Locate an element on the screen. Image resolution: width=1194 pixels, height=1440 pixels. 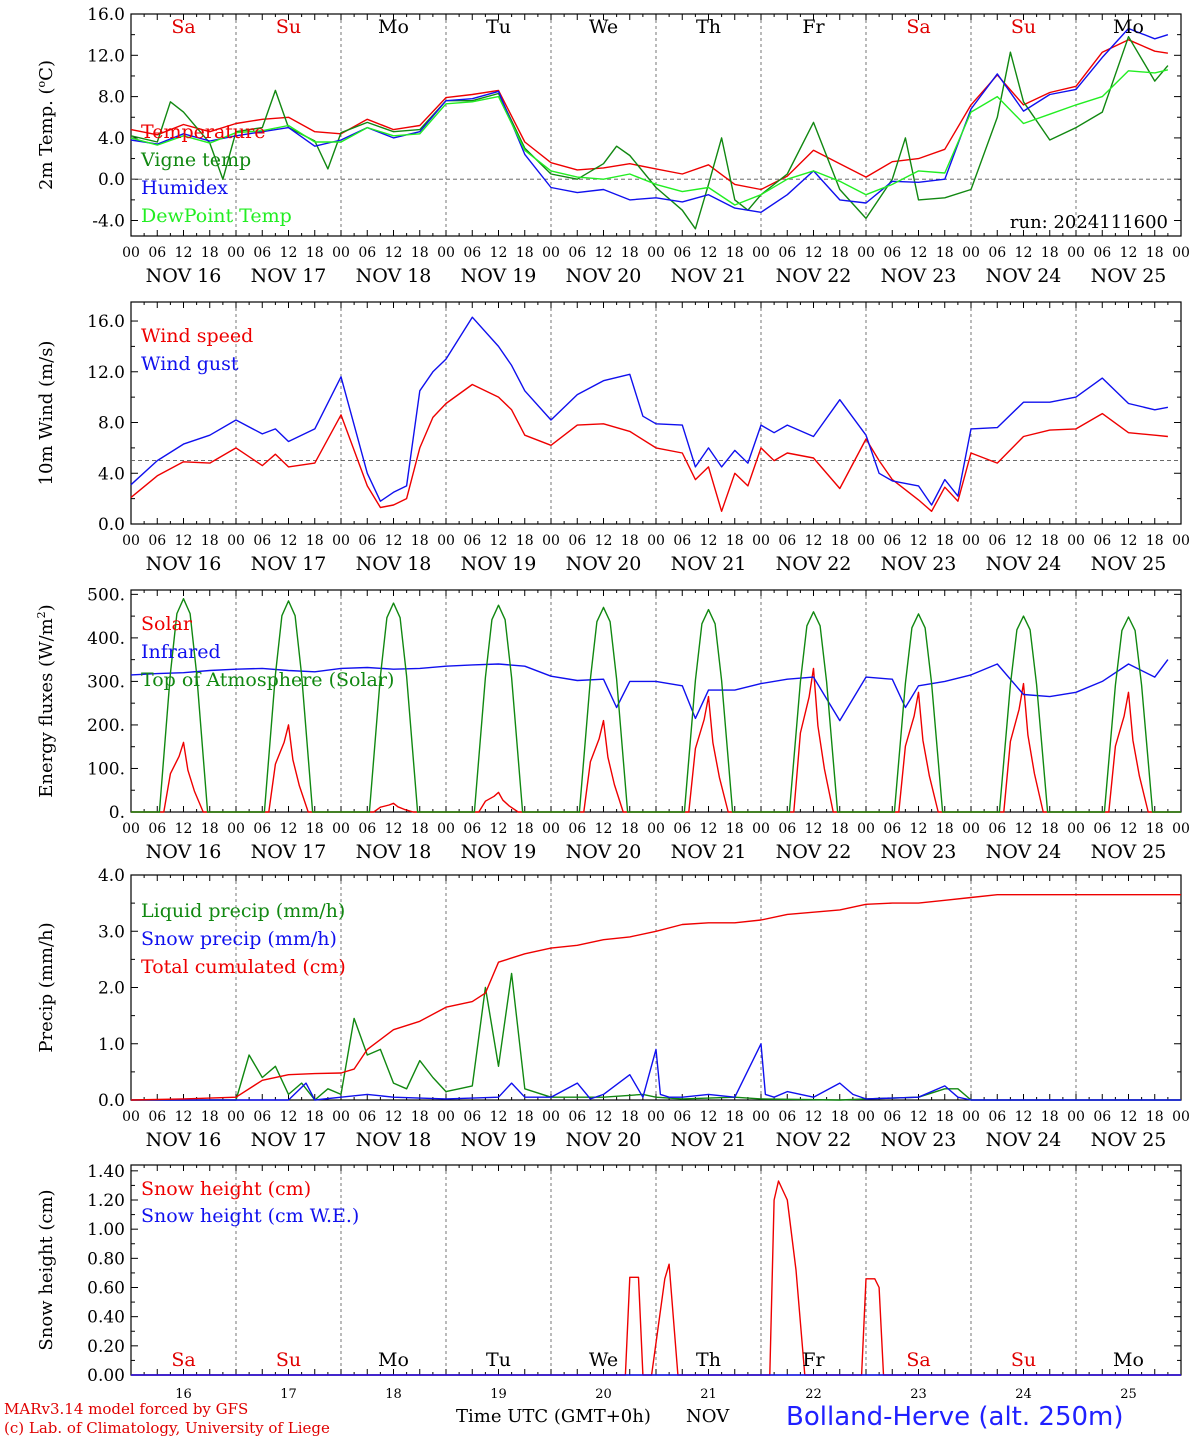
y-tick-label: 0.0 is located at coordinates (111, 180).